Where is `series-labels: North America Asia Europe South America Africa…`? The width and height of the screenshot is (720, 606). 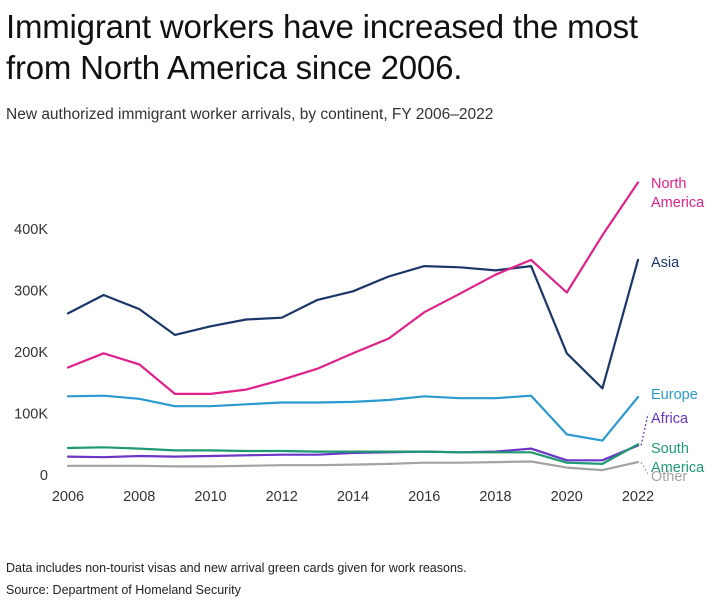
series-labels: North America Asia Europe South America Africa… is located at coordinates (672, 330).